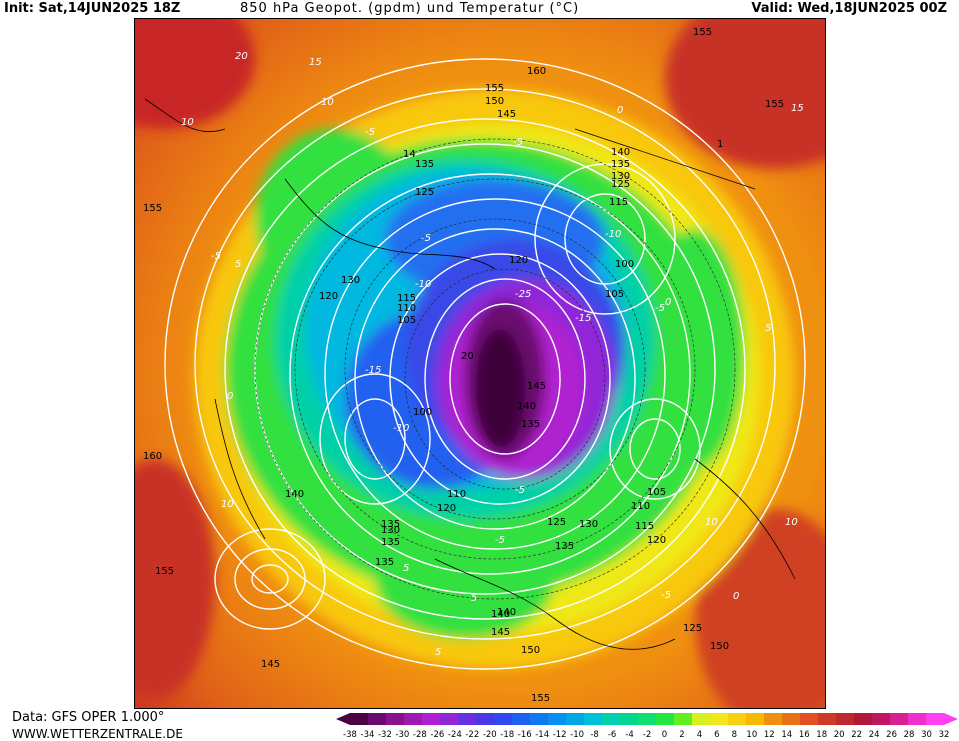 The image size is (959, 741). I want to click on legend-tick-label: -10, so click(577, 735).